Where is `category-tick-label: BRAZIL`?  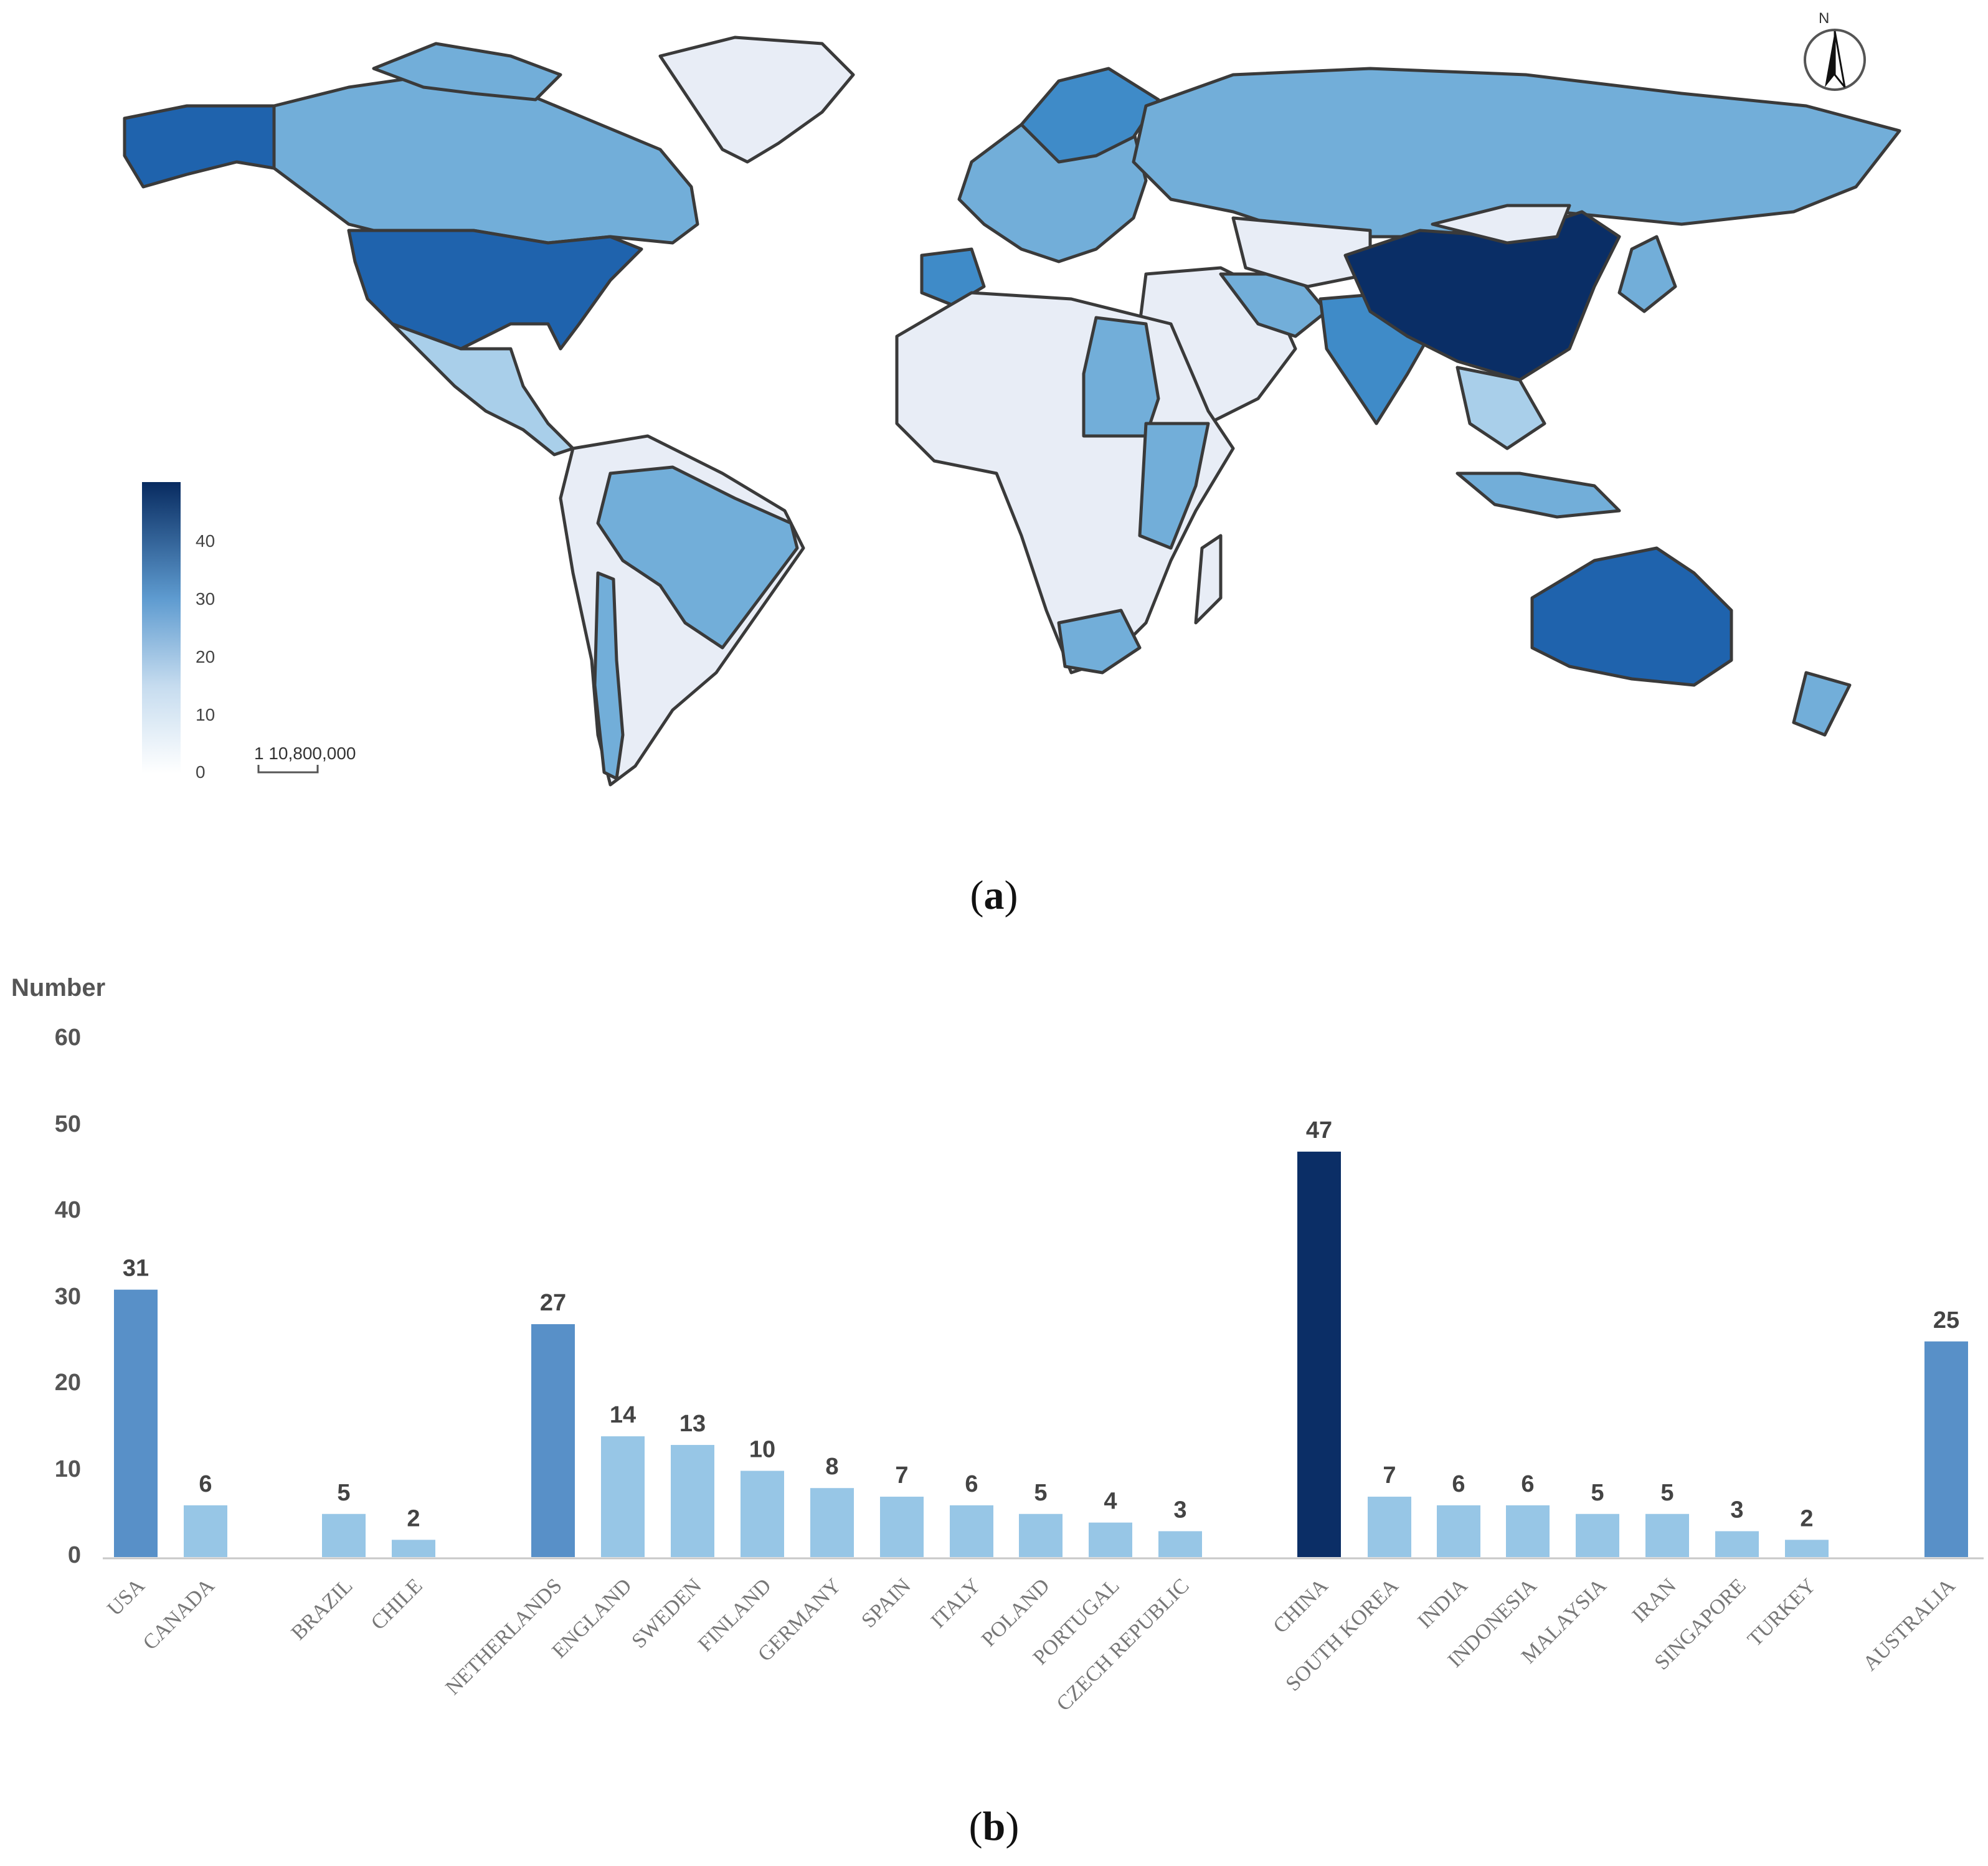 category-tick-label: BRAZIL is located at coordinates (322, 1609).